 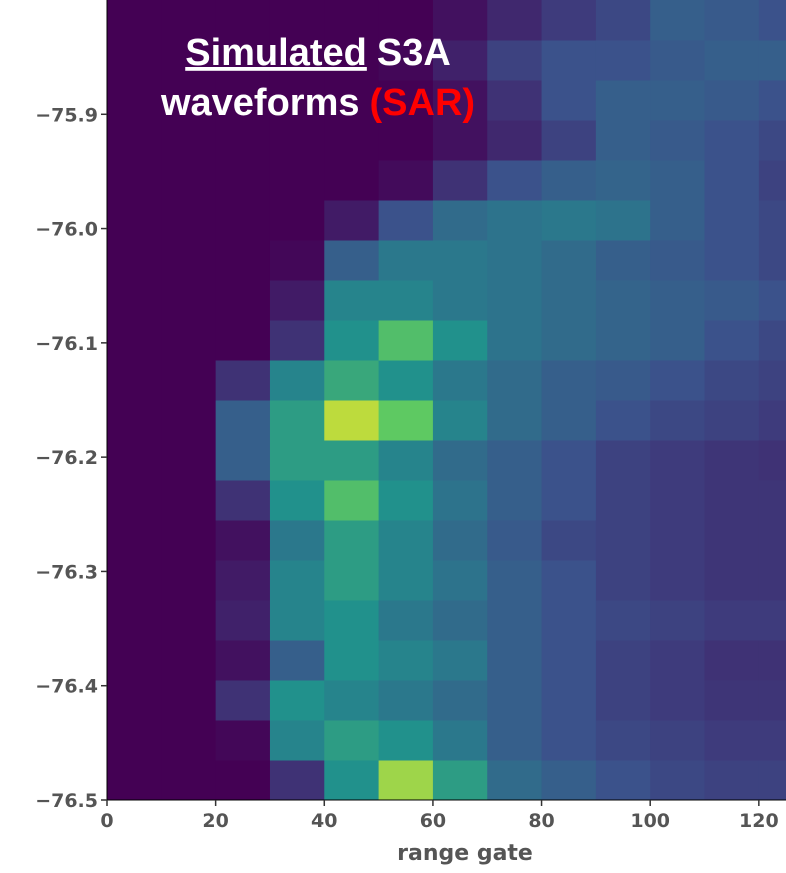 I want to click on x-tick-label: 0, so click(x=106, y=821).